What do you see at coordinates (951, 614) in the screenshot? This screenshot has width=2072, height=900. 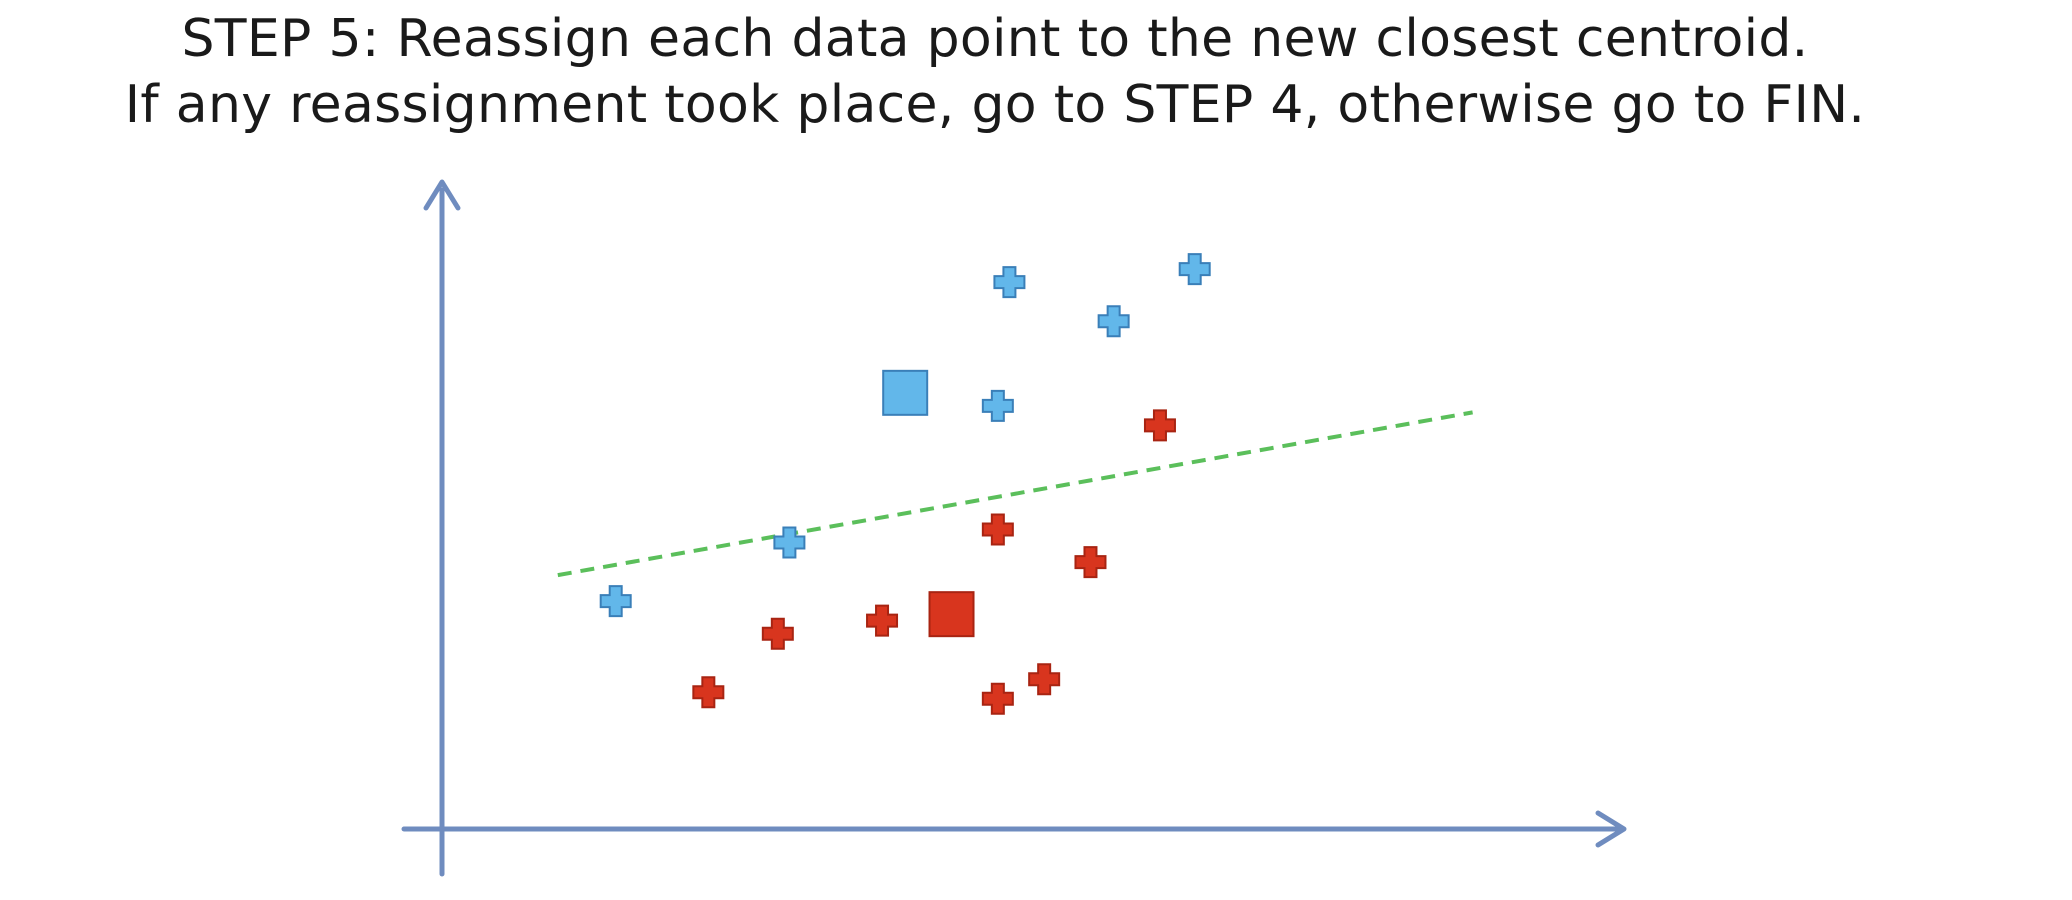 I see `red-centroid` at bounding box center [951, 614].